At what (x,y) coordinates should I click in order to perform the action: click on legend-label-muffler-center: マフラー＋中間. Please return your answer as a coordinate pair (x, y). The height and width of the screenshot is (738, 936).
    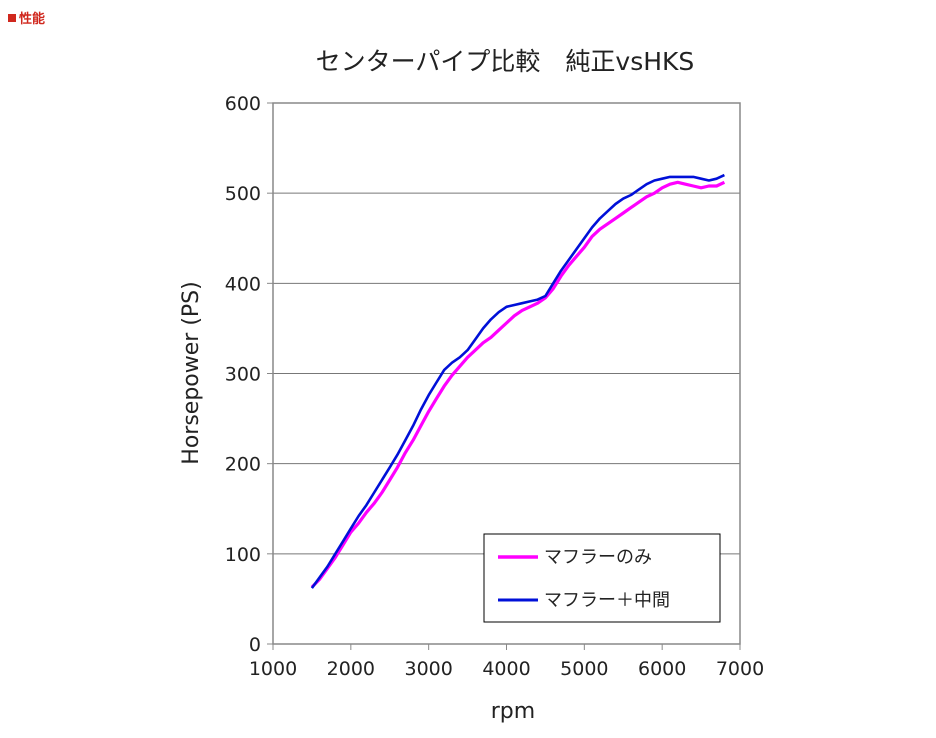
    Looking at the image, I should click on (607, 600).